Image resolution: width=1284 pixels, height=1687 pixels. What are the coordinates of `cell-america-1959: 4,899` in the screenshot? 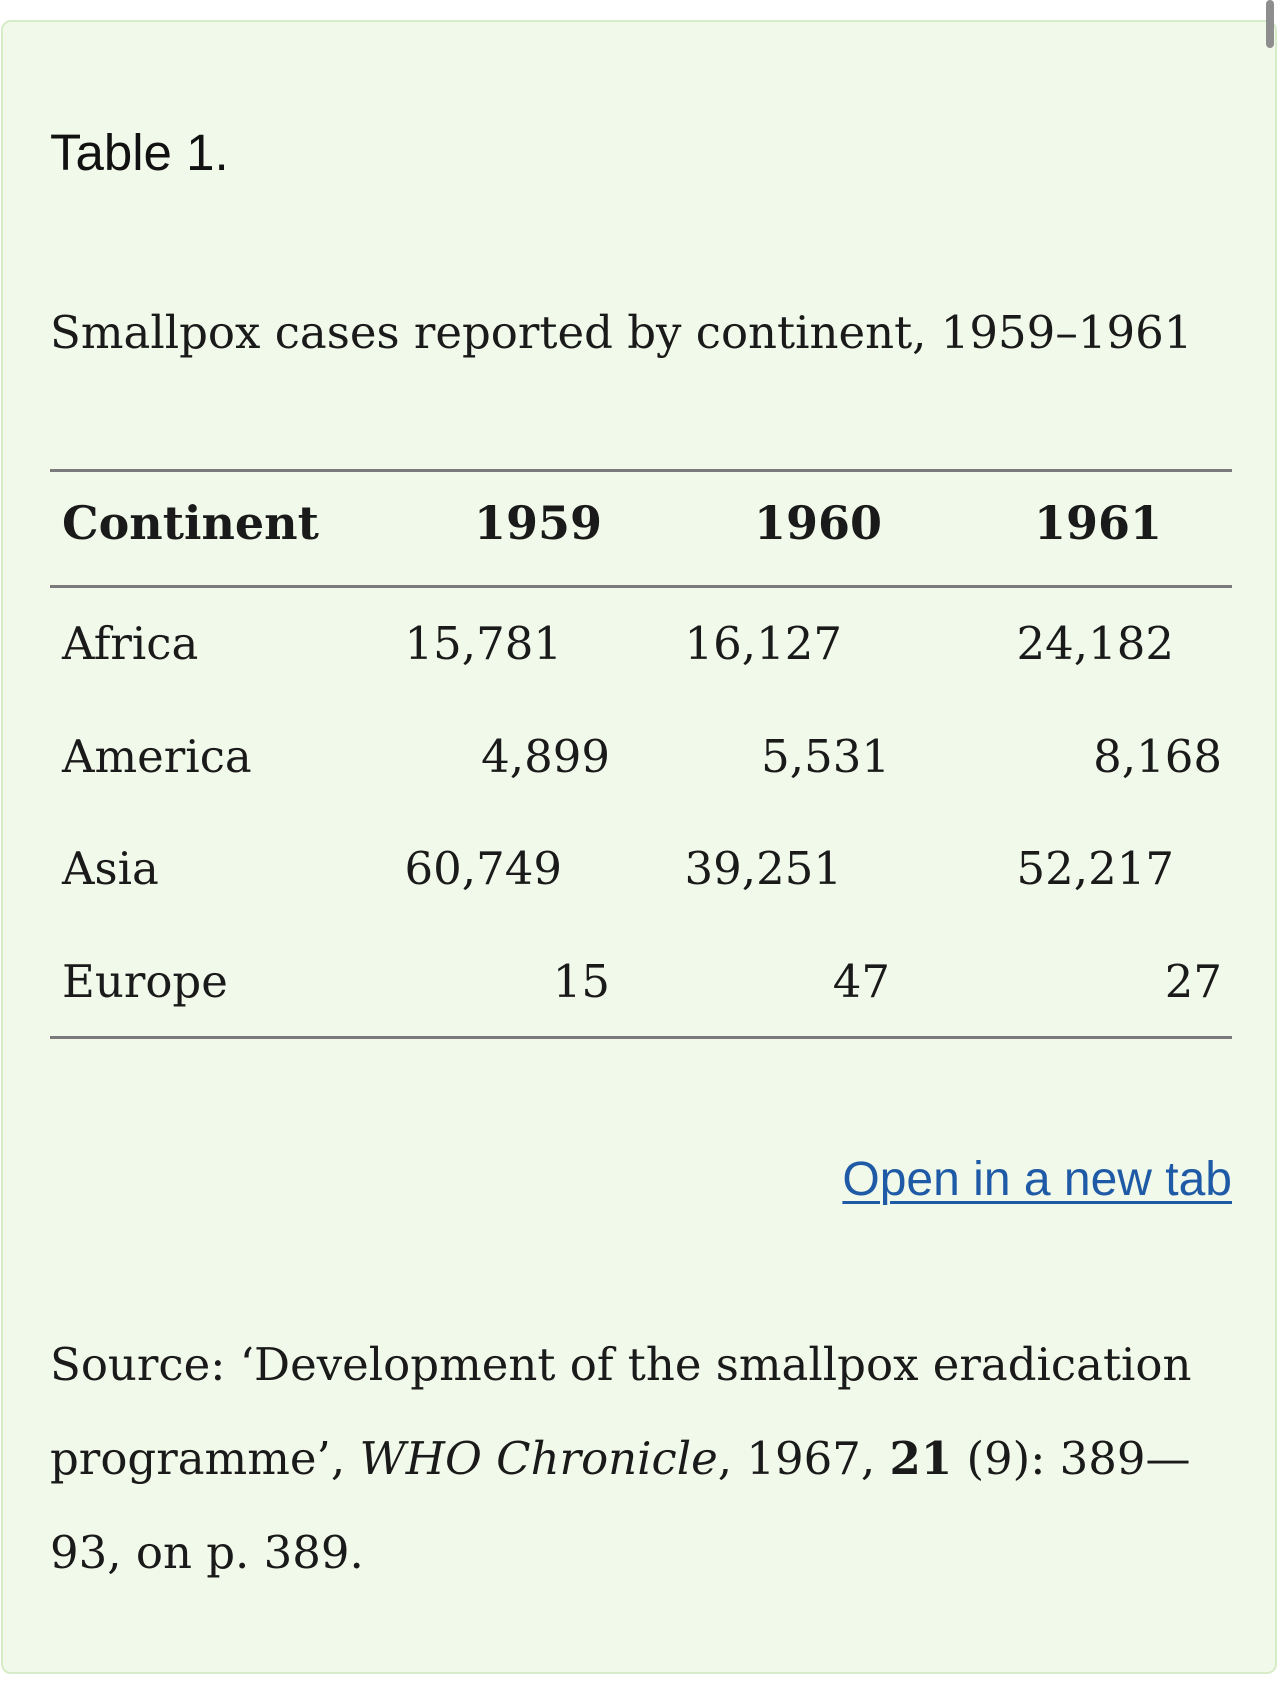 It's located at (545, 756).